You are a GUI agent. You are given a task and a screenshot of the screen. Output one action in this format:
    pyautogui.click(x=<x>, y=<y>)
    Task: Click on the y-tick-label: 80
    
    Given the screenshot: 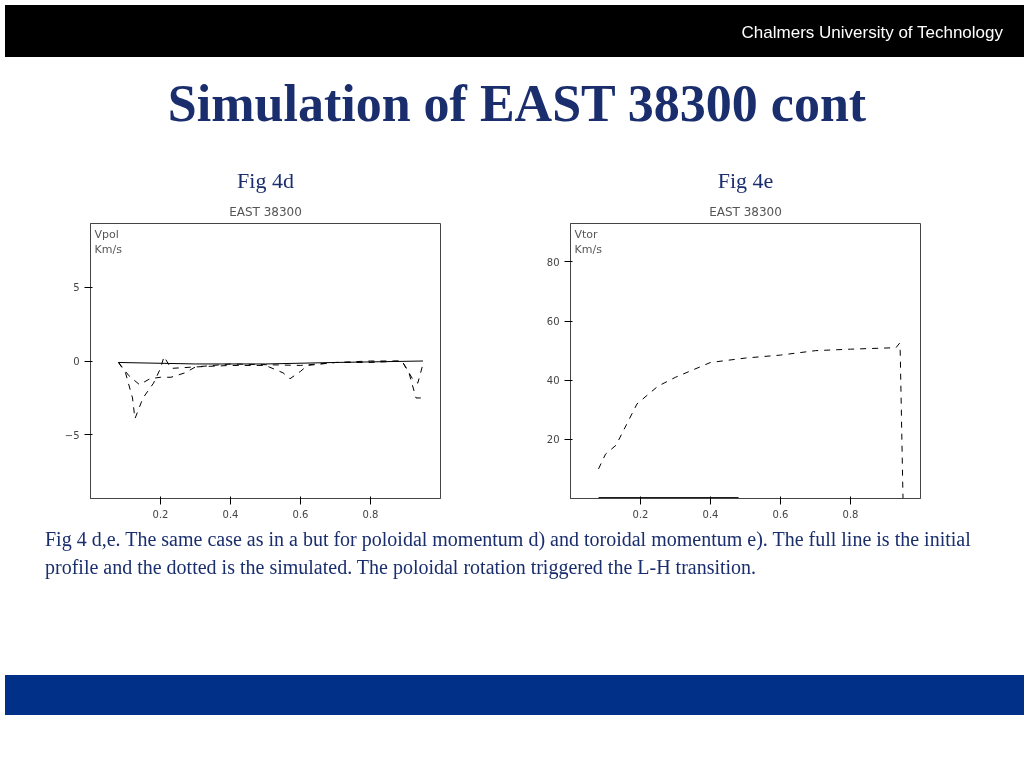 What is the action you would take?
    pyautogui.click(x=553, y=262)
    